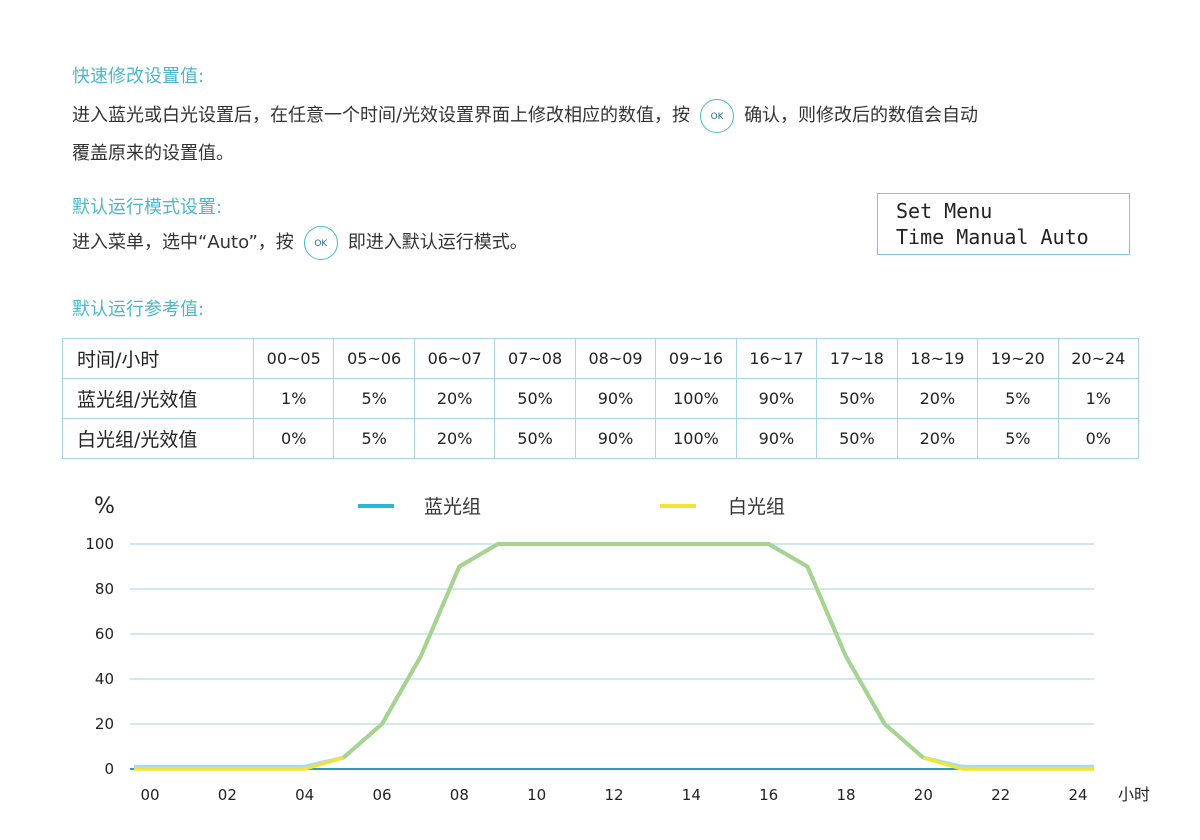 Image resolution: width=1200 pixels, height=840 pixels. I want to click on quick-edit-text-1: 进入蓝光或白光设置后，在任意一个时间/光效设置界面上修改相应的数值，按, so click(381, 115).